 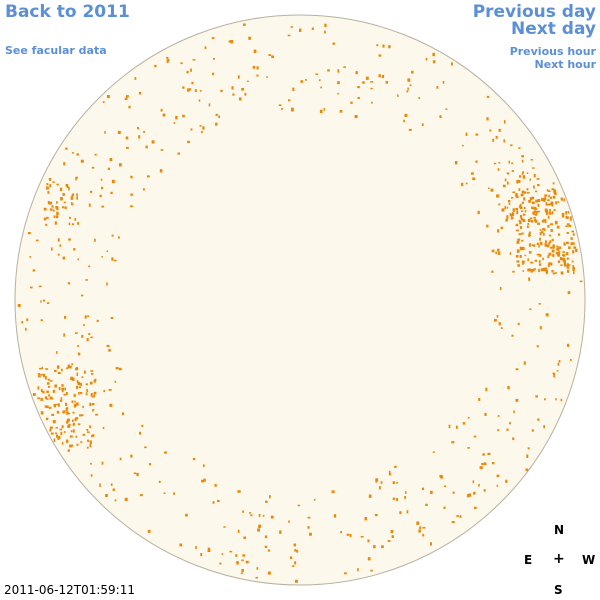 What do you see at coordinates (565, 64) in the screenshot?
I see `next-hour-link: Next hour` at bounding box center [565, 64].